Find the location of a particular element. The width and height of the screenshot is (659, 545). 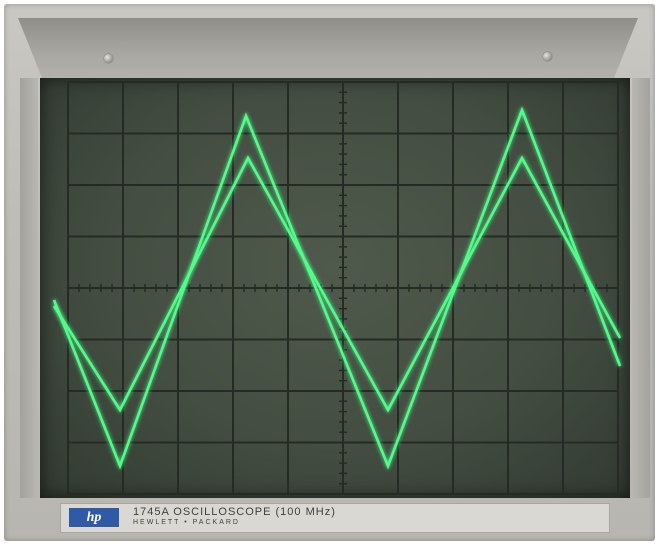

hp-logo-icon: hp is located at coordinates (94, 517).